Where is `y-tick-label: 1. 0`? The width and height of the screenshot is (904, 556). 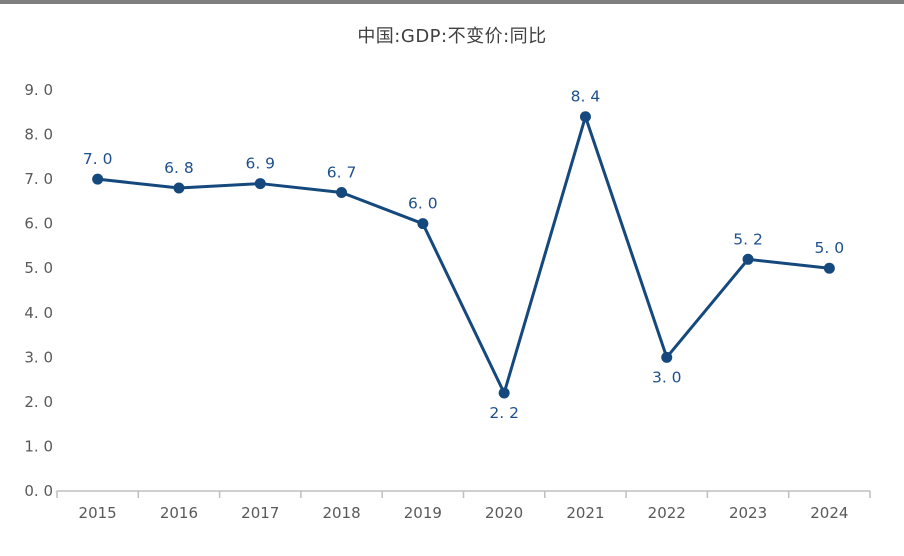 y-tick-label: 1. 0 is located at coordinates (38, 446).